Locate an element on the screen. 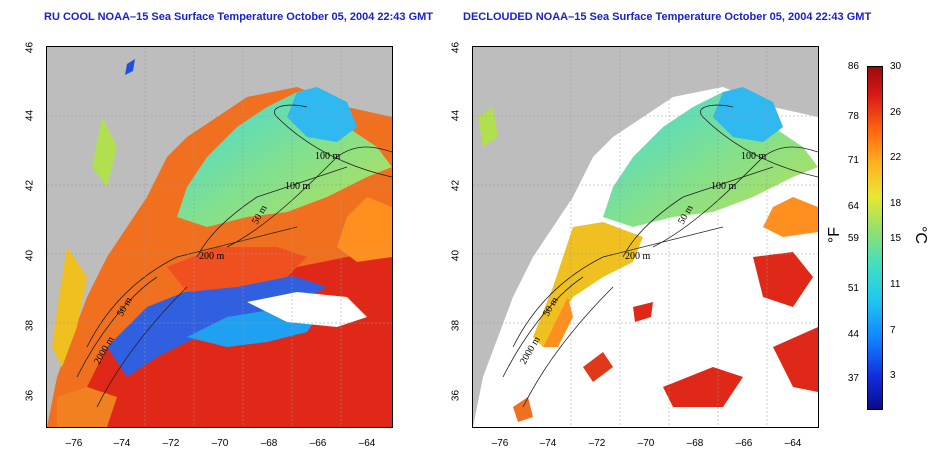 The width and height of the screenshot is (950, 475). colorbar-c-tick: 22 is located at coordinates (896, 157).